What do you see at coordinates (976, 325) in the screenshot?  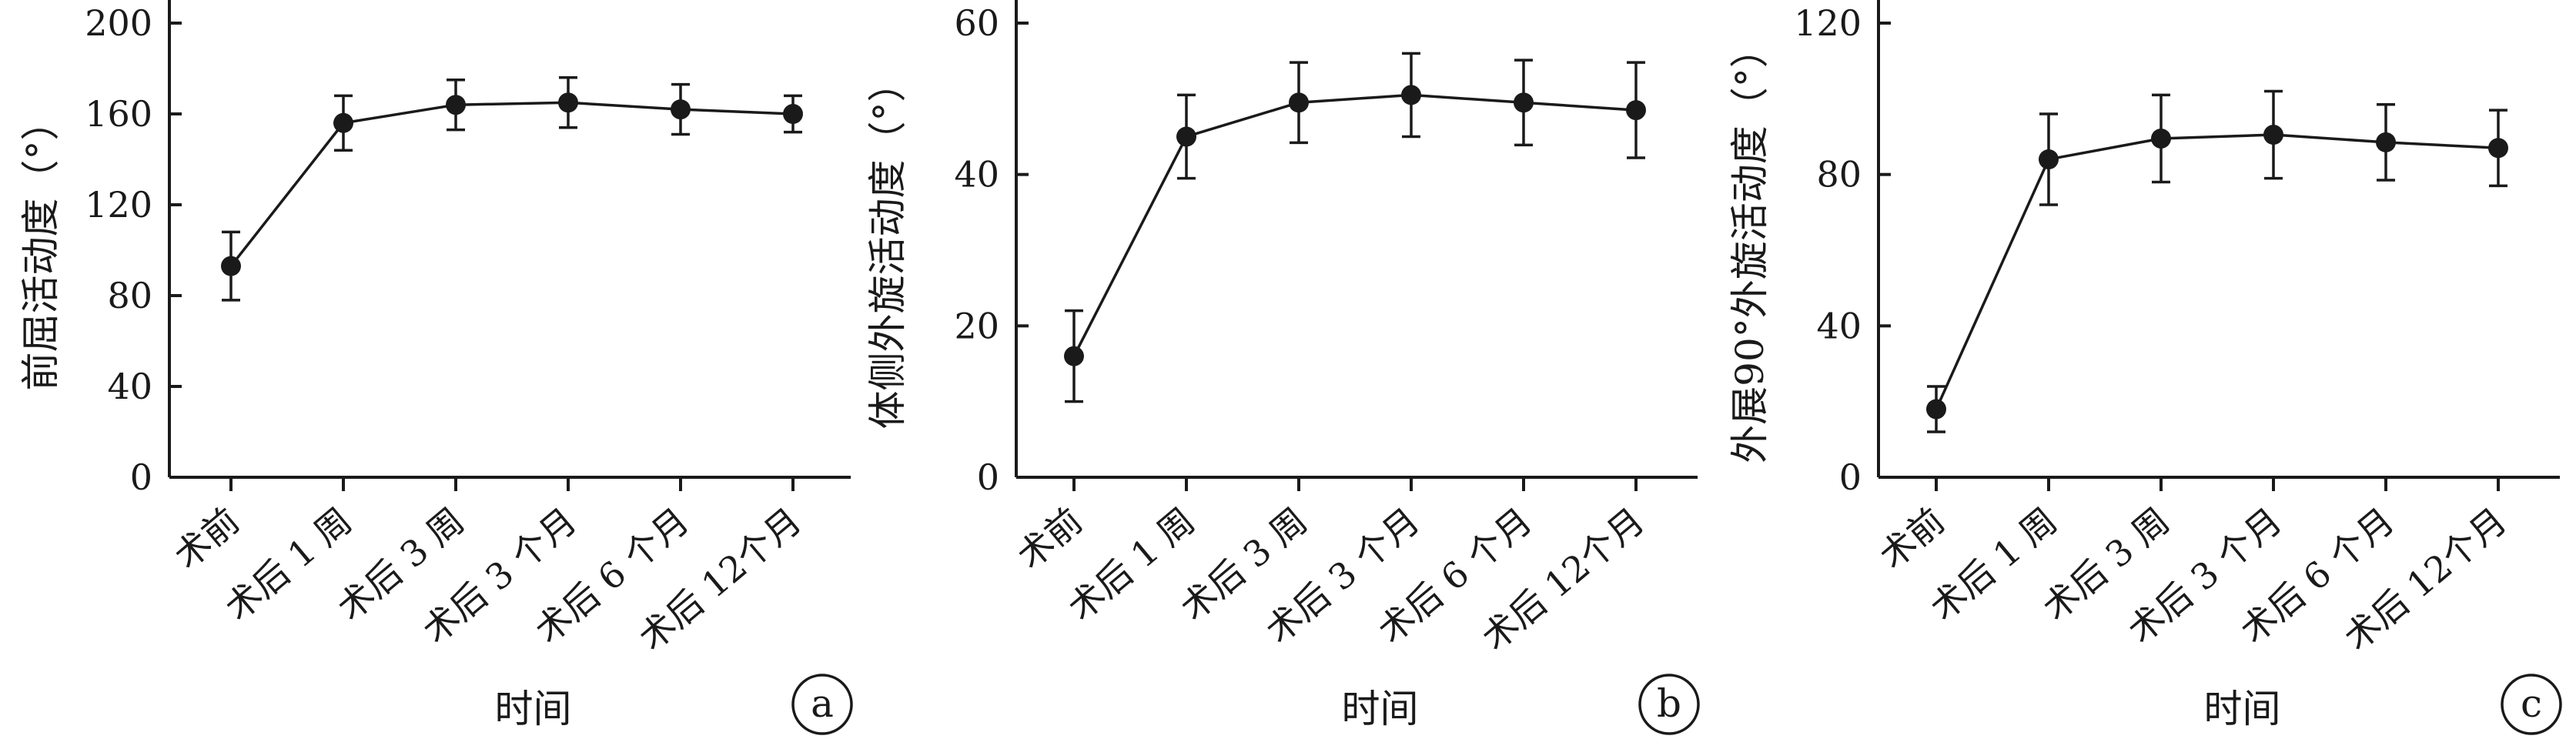 I see `y-tick-label: 20` at bounding box center [976, 325].